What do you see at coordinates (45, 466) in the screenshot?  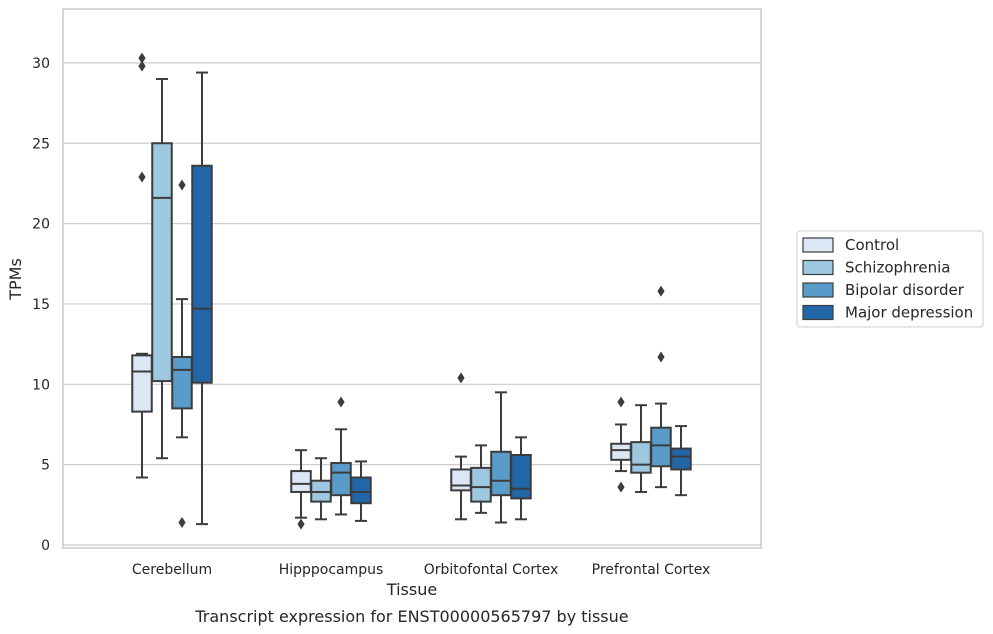 I see `y-tick-label: 5` at bounding box center [45, 466].